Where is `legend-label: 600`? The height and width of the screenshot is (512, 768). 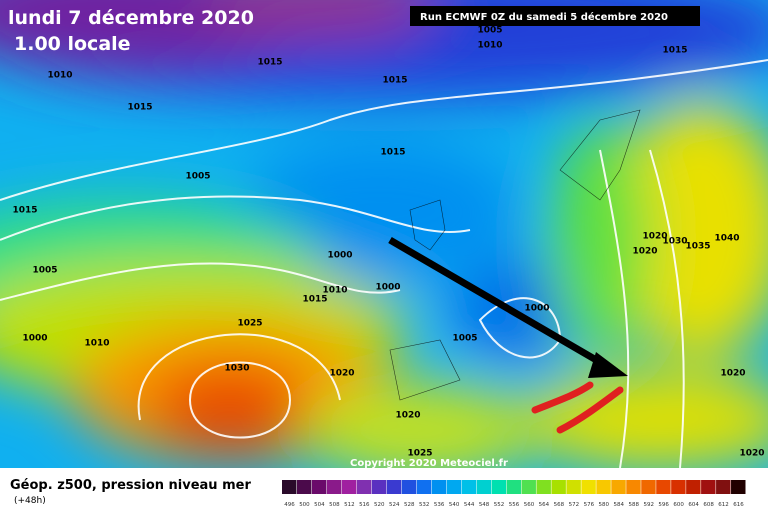 legend-label: 600 is located at coordinates (678, 505).